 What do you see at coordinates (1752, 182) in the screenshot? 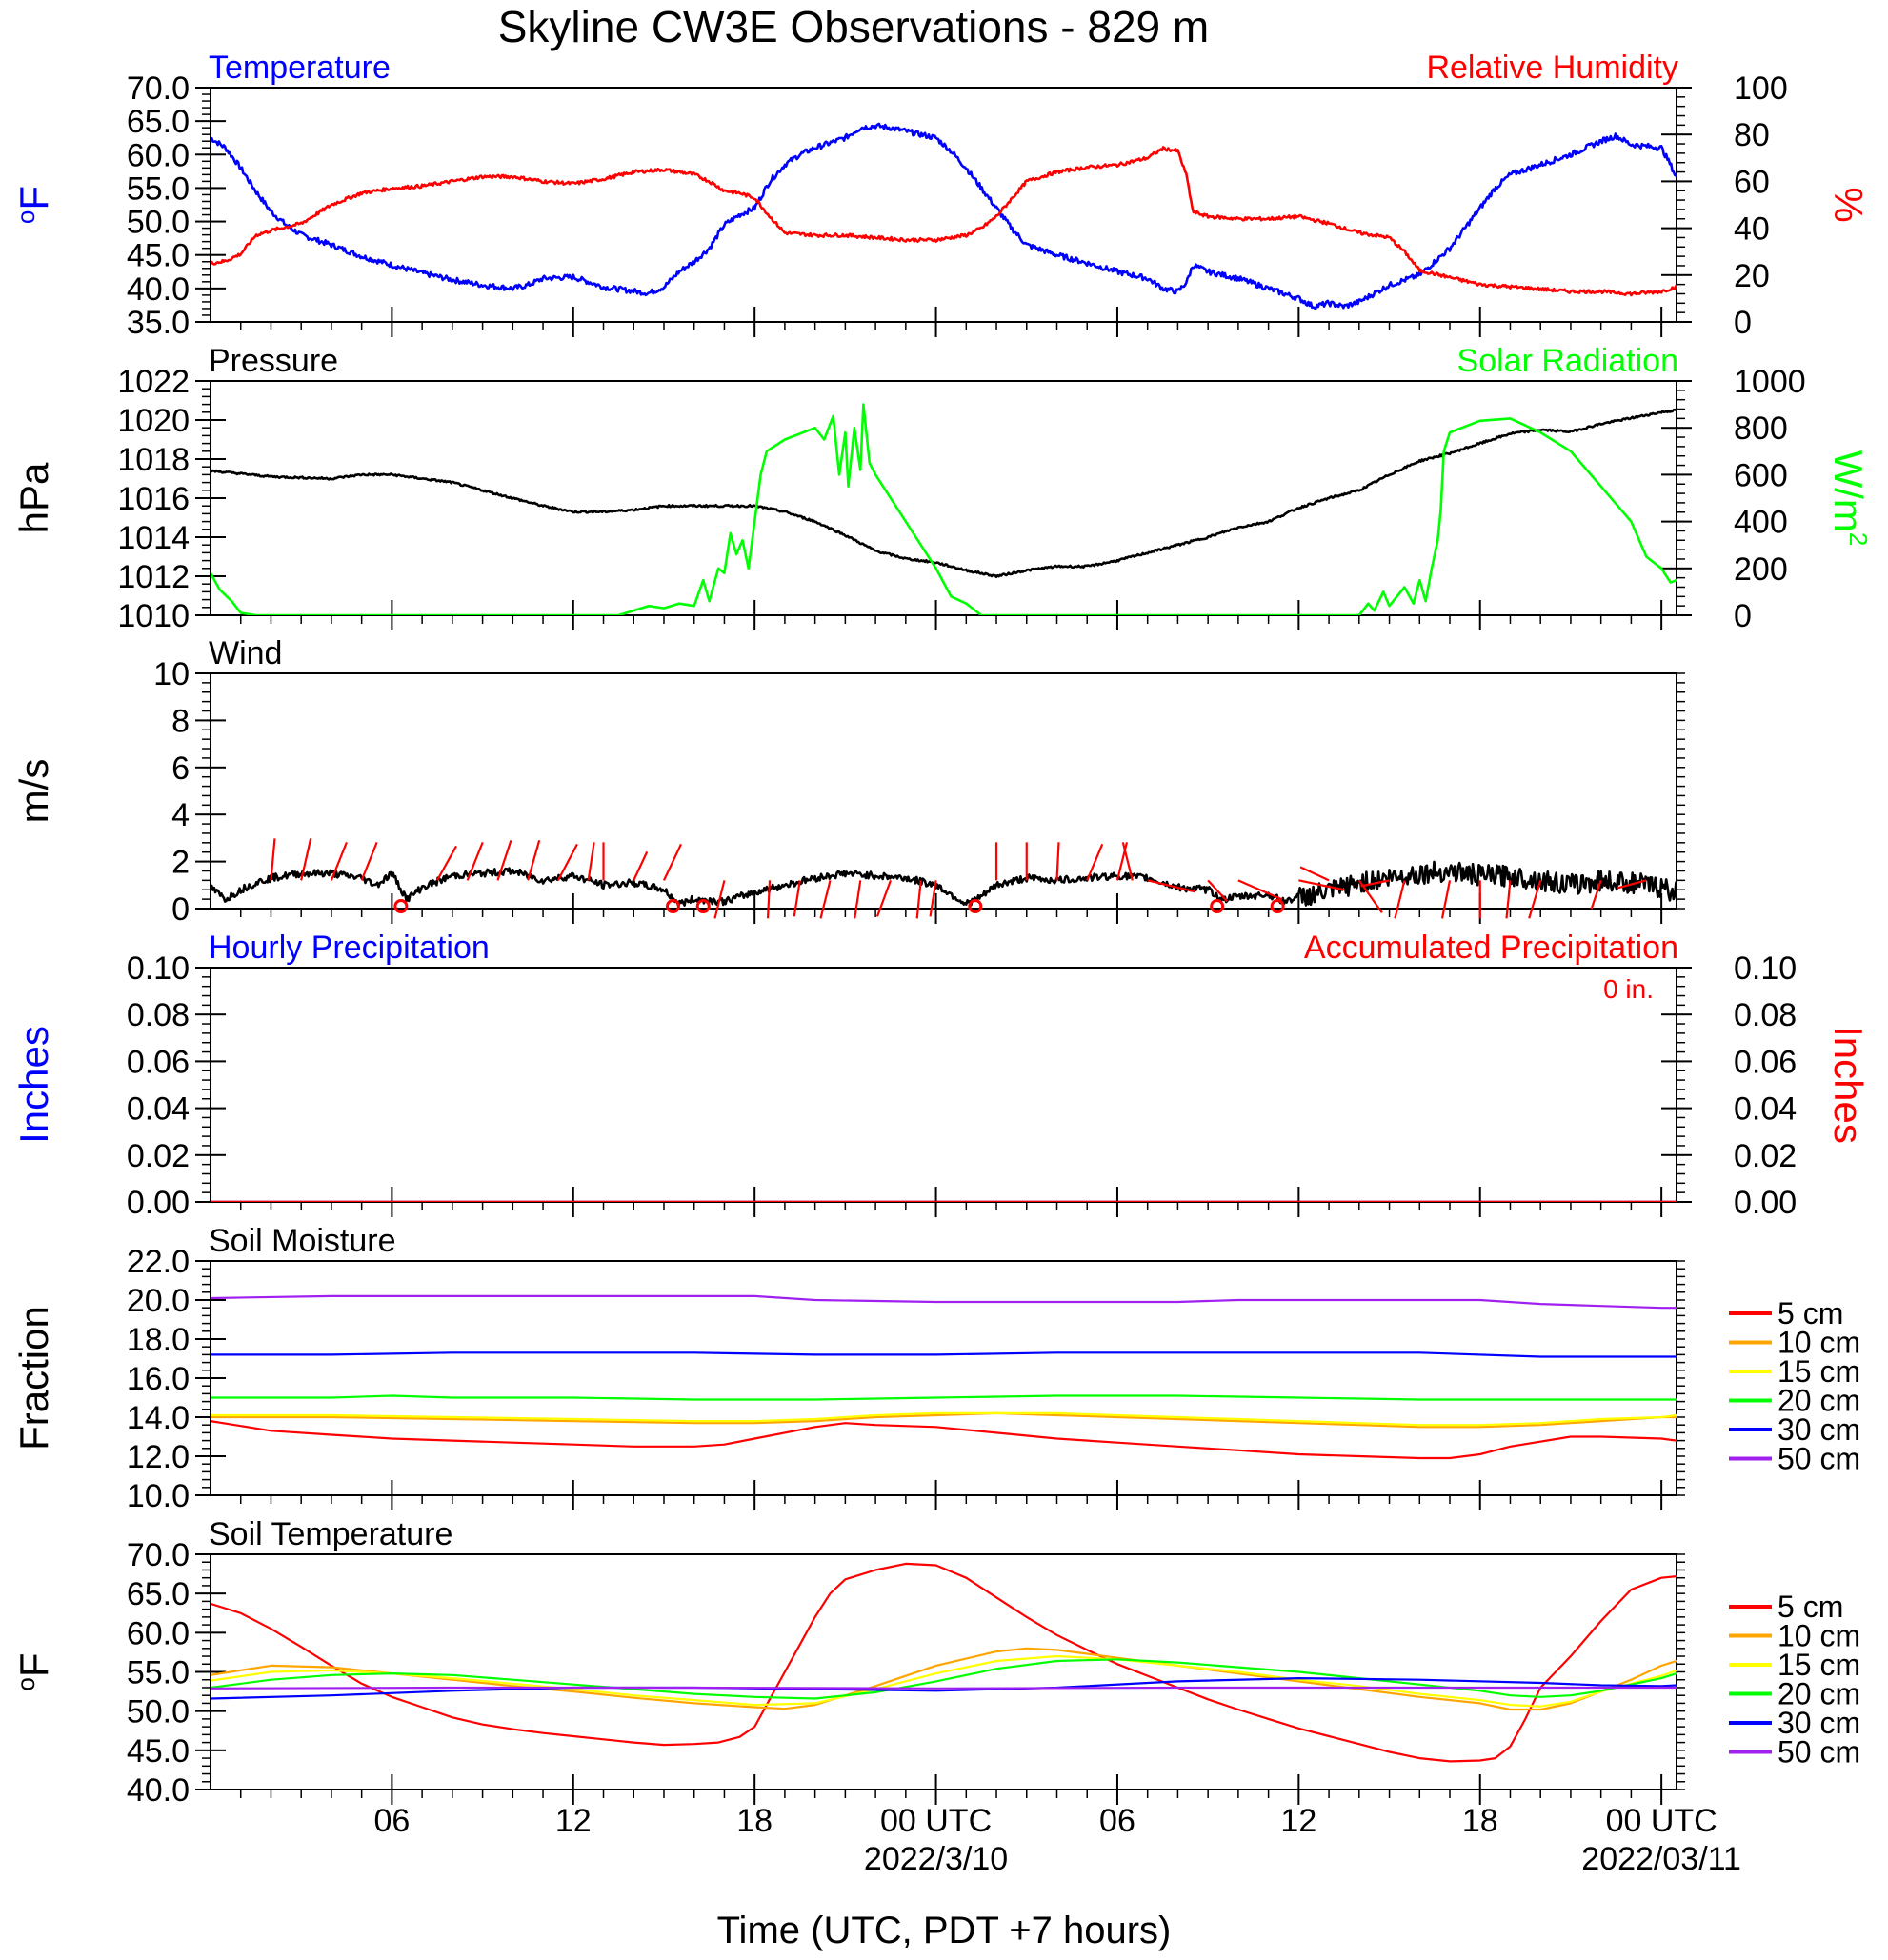
I see `temp-rh-right-tick-label: 60` at bounding box center [1752, 182].